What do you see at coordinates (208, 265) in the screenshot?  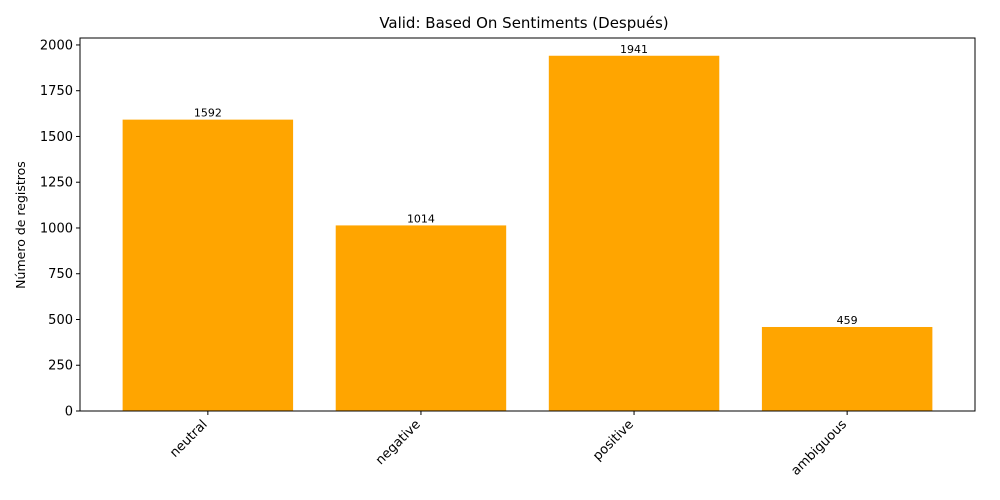 I see `bar-neutral` at bounding box center [208, 265].